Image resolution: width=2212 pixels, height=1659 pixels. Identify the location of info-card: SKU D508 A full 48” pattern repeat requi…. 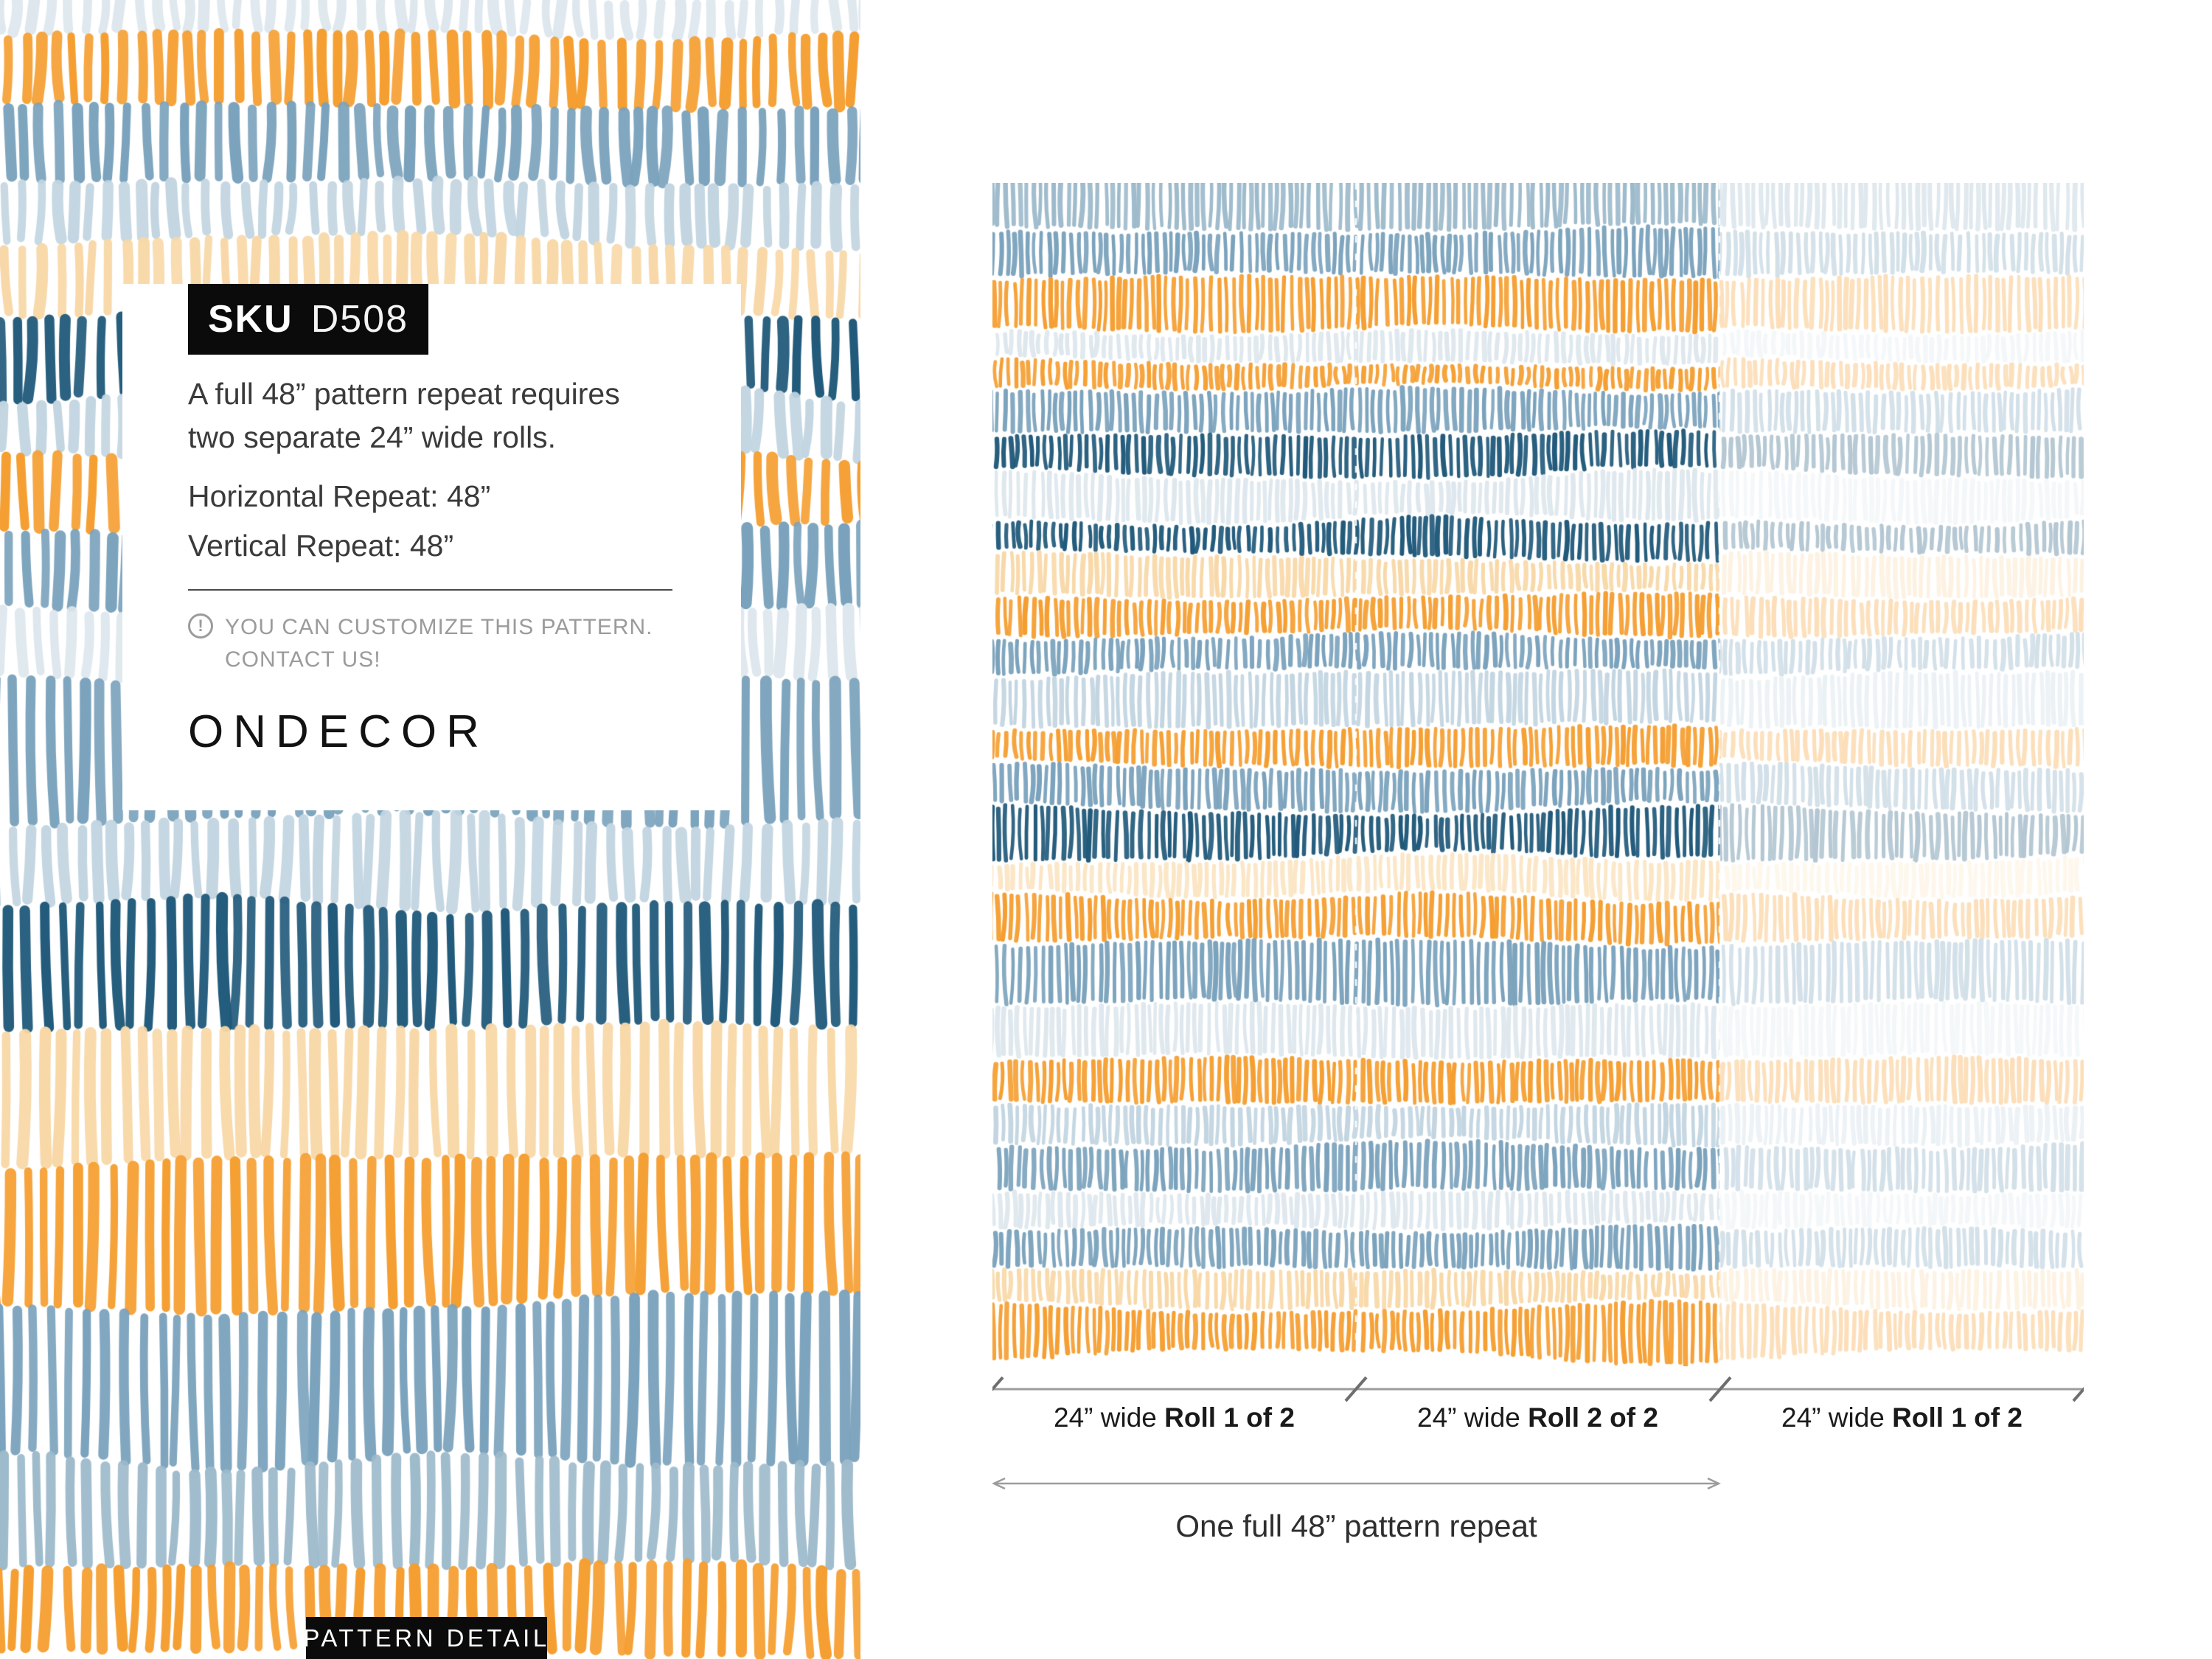
(431, 547).